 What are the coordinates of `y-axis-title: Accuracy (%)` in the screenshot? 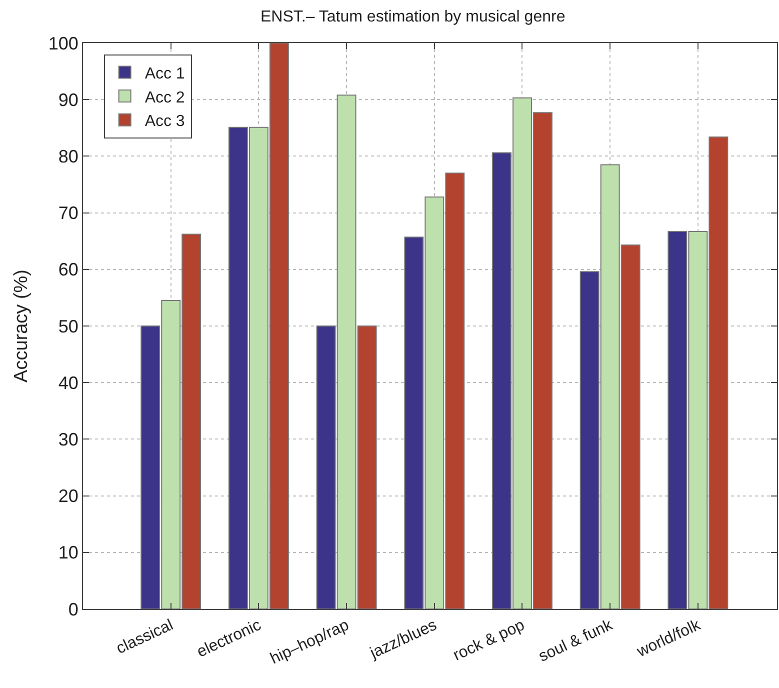 It's located at (21, 326).